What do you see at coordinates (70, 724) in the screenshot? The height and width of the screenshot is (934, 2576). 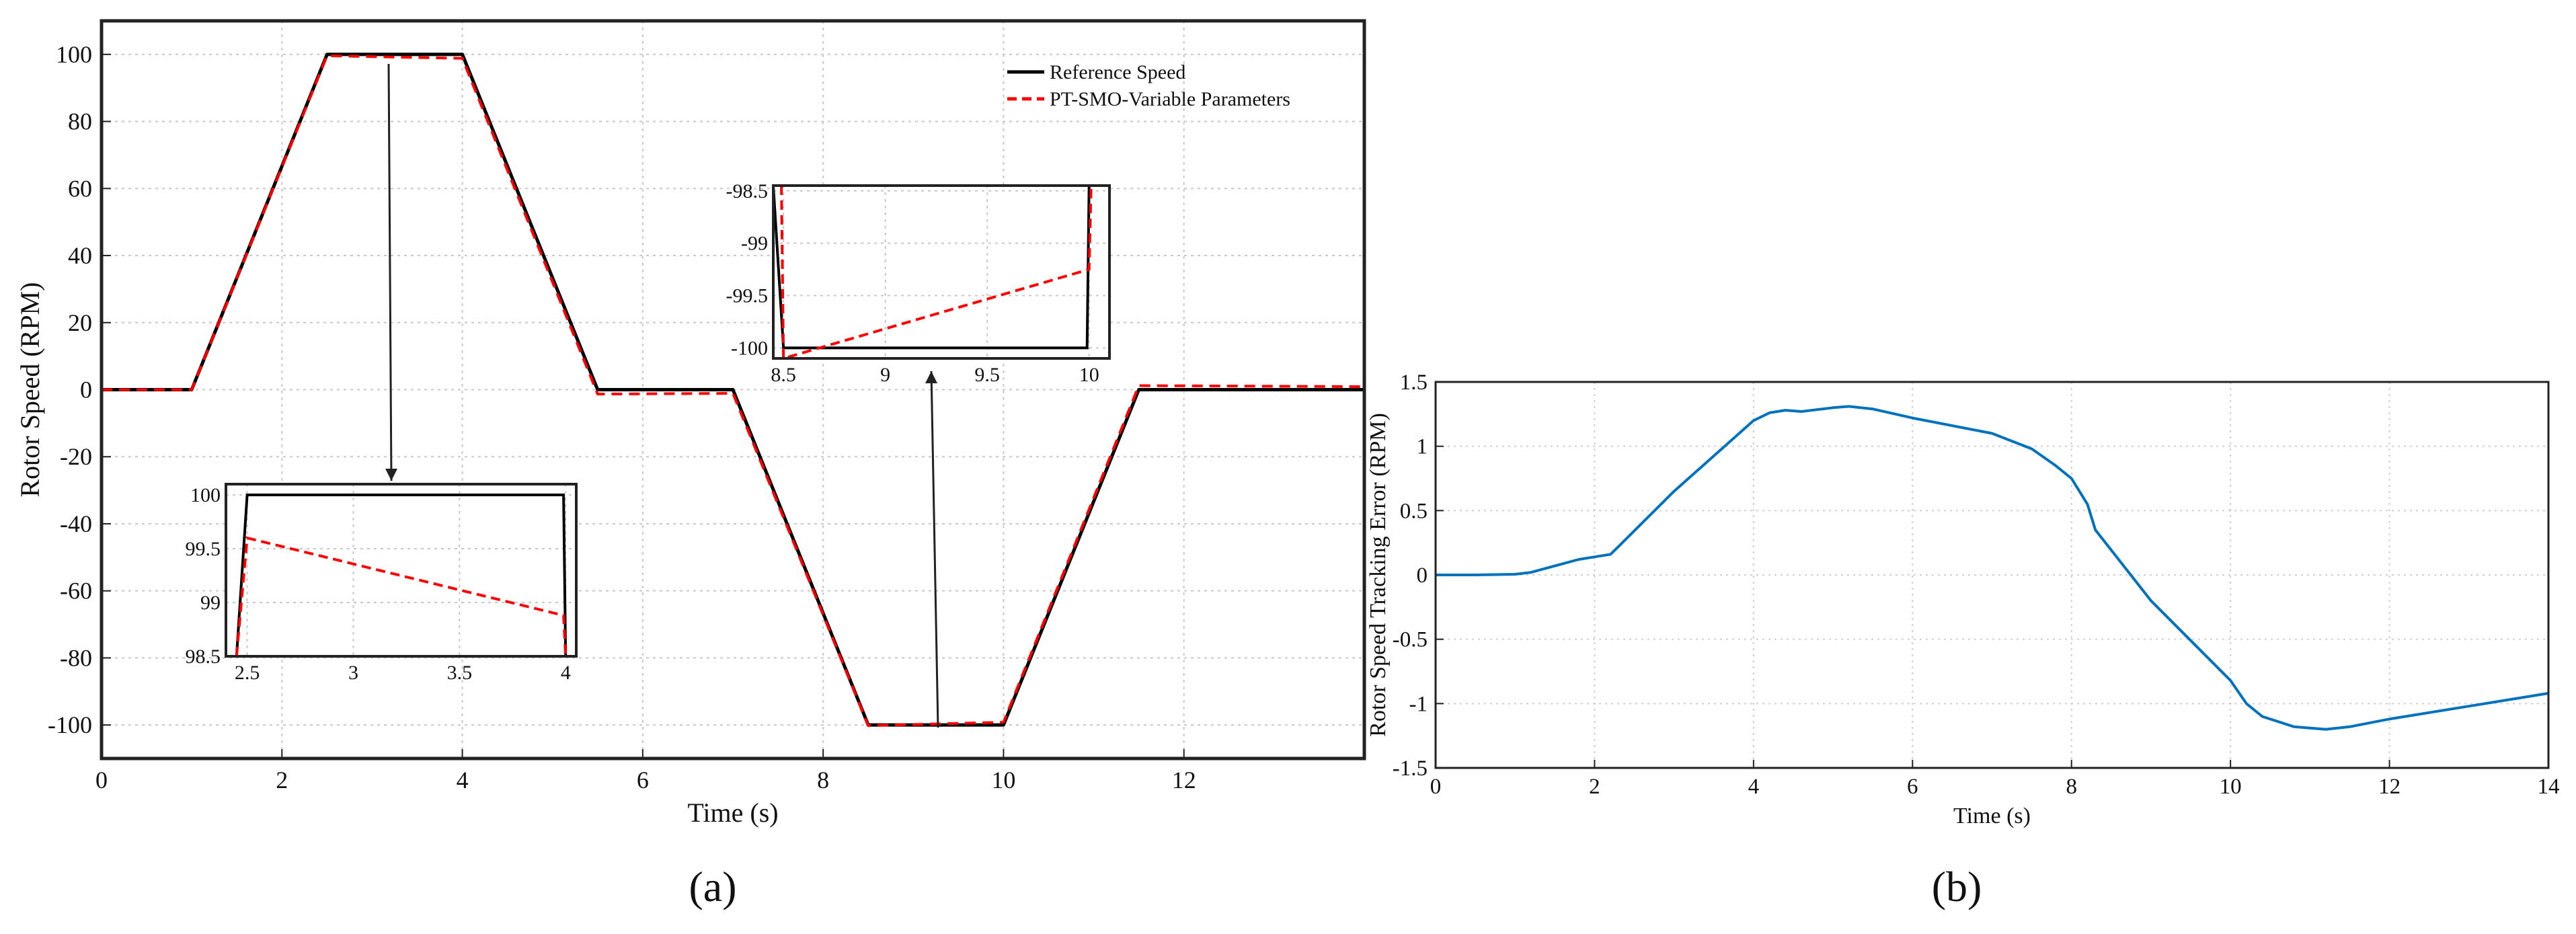 I see `y-tick-label: -100` at bounding box center [70, 724].